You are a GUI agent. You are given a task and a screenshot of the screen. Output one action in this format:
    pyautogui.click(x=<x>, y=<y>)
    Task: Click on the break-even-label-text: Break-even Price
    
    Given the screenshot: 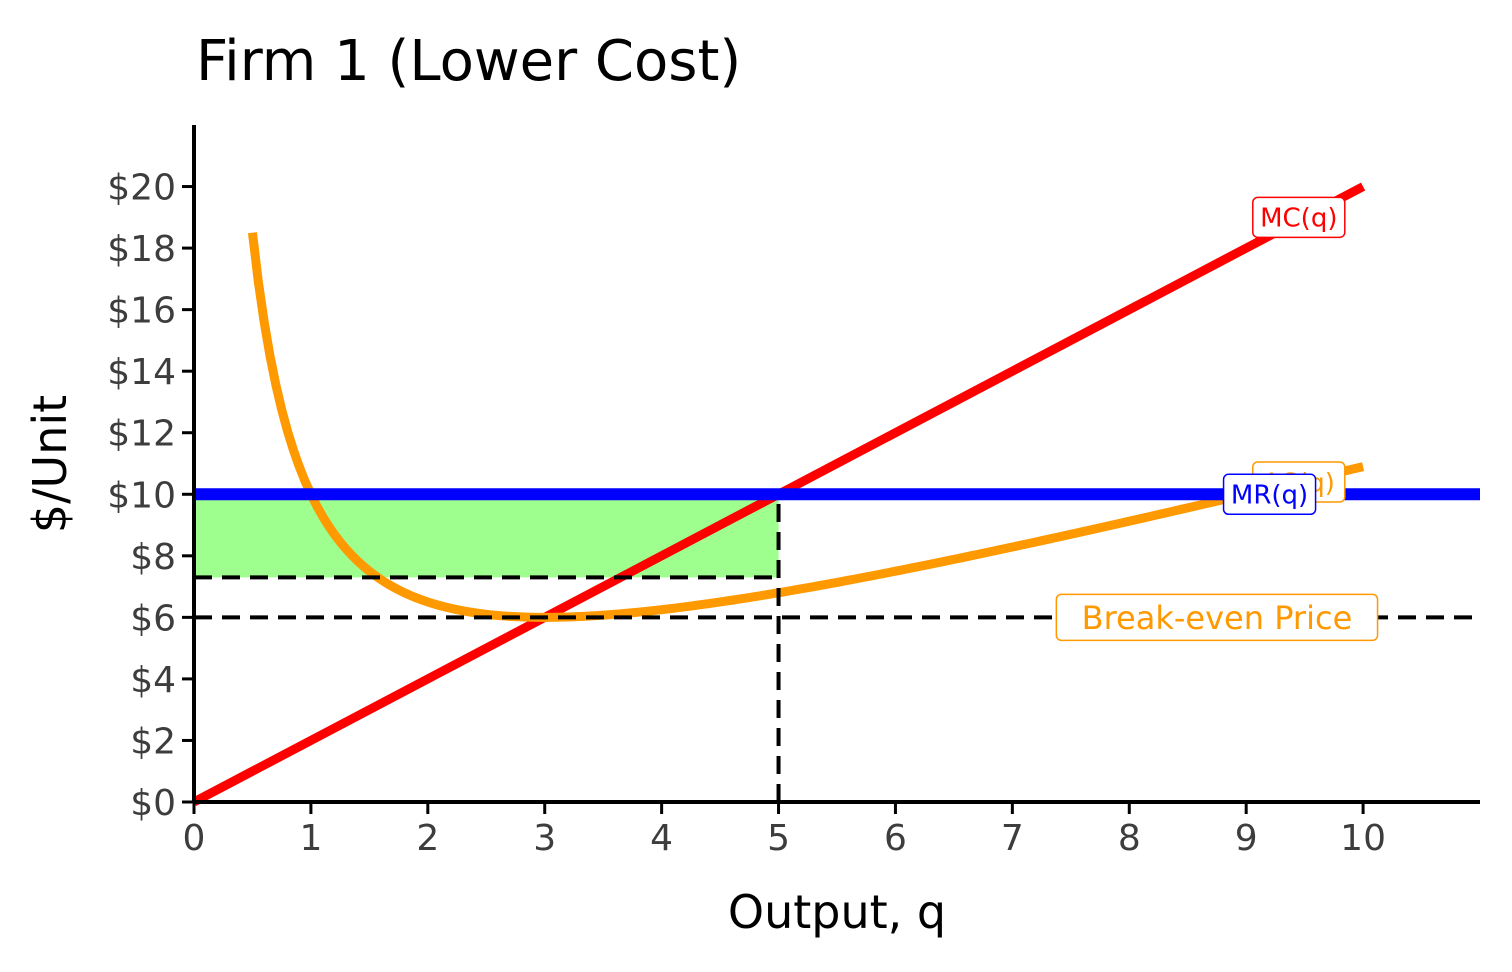 What is the action you would take?
    pyautogui.click(x=1217, y=618)
    